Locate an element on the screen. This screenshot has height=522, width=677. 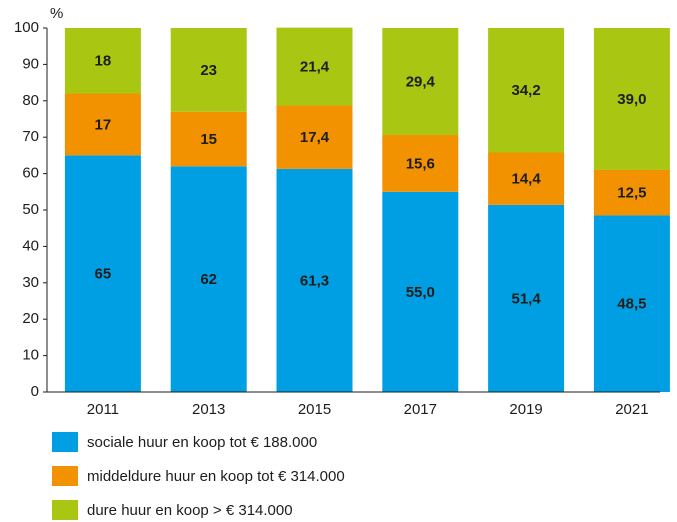
data-label: 61,3 is located at coordinates (314, 280).